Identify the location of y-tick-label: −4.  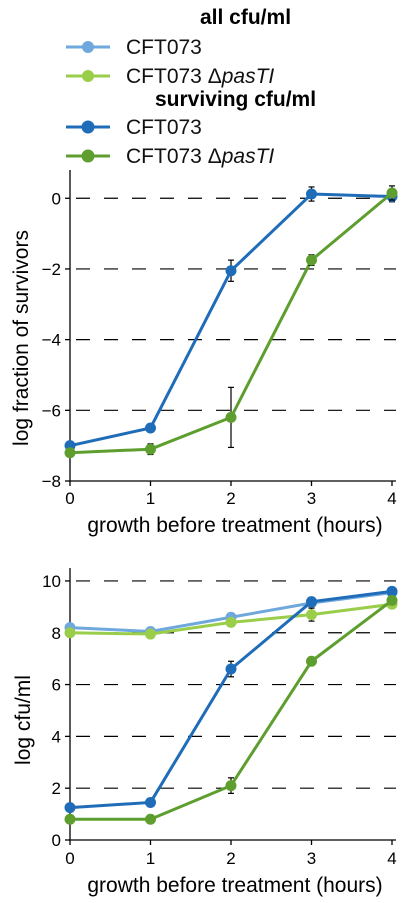
(51, 340).